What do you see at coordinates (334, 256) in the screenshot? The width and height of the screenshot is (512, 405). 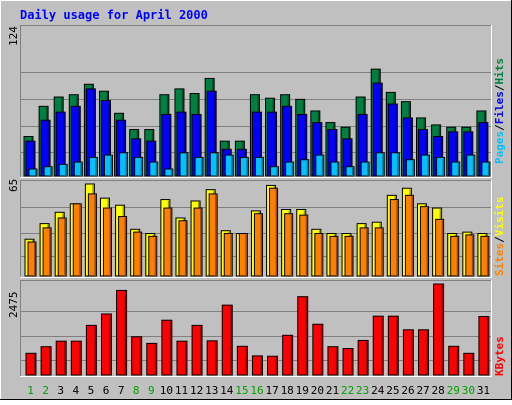 I see `sites-bar-day-21-fill` at bounding box center [334, 256].